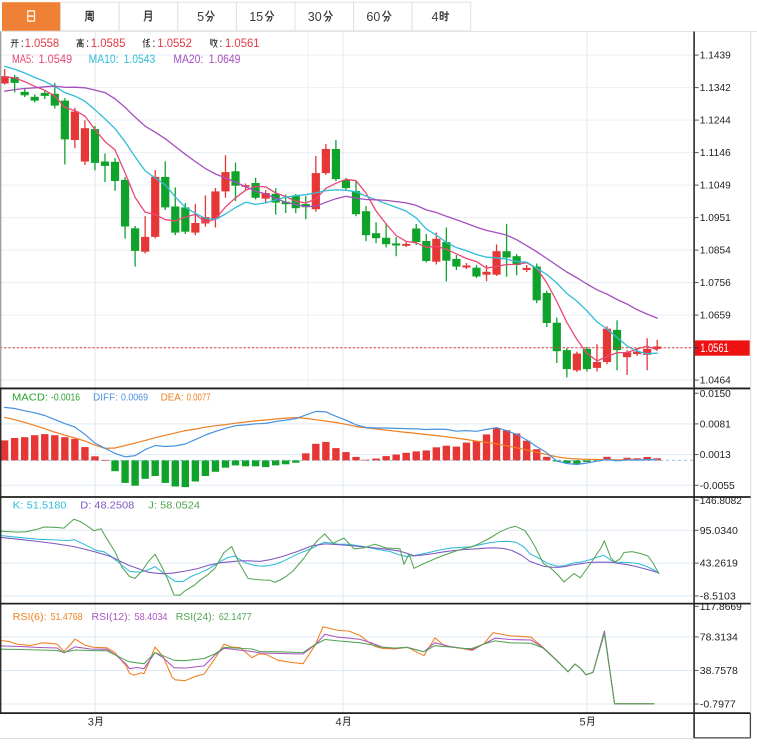  What do you see at coordinates (719, 531) in the screenshot?
I see `svg-text: 95.0340` at bounding box center [719, 531].